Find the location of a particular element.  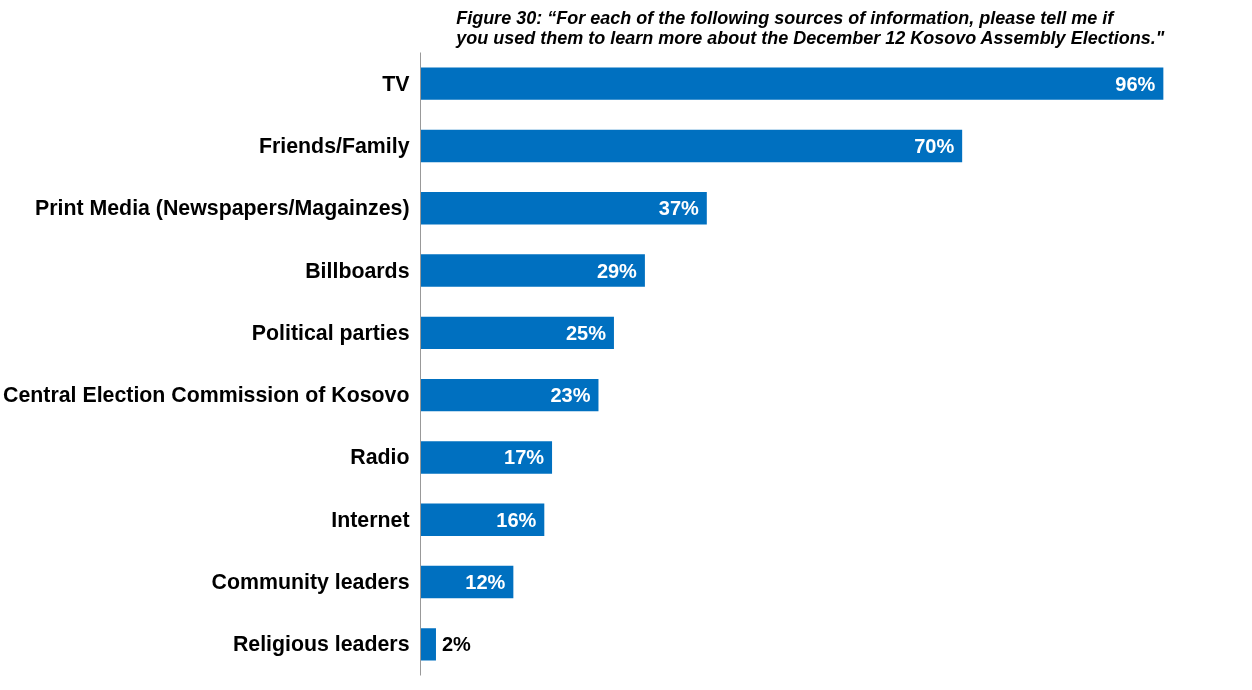

y-tick-label: Friends/Family is located at coordinates (334, 145).